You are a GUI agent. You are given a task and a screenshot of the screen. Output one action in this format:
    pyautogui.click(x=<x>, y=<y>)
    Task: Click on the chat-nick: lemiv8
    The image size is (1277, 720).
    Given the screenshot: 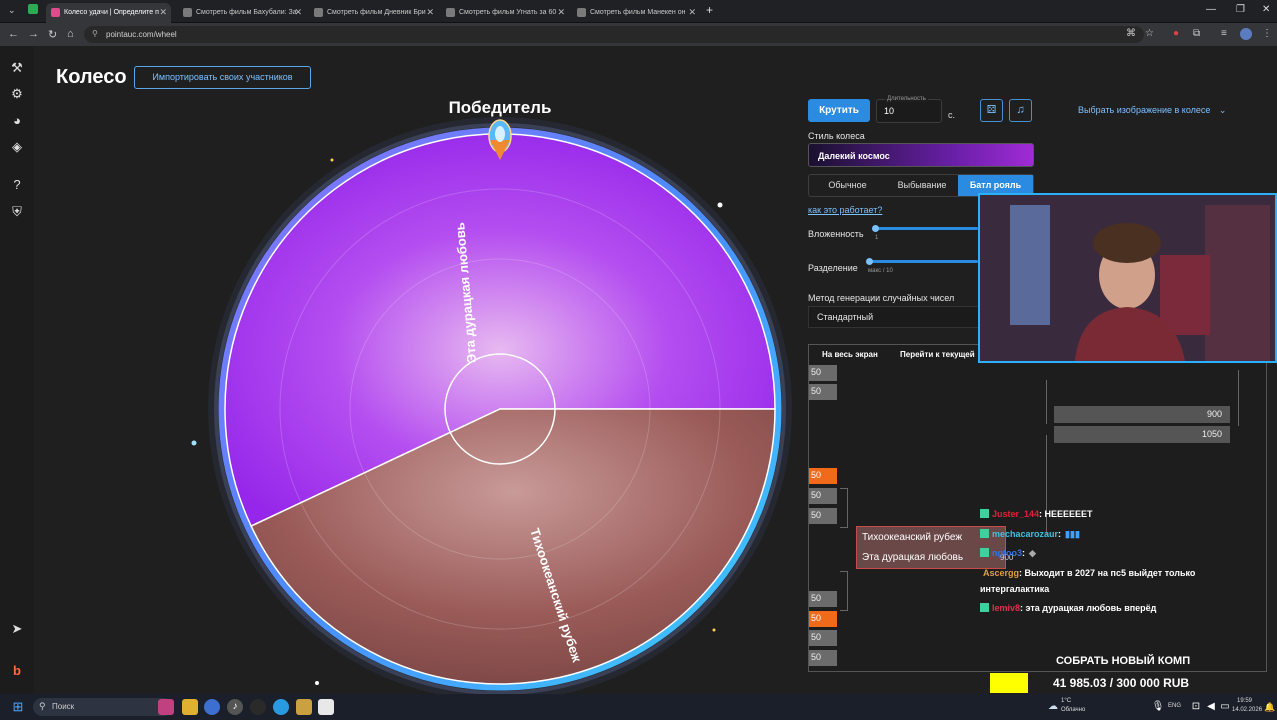 What is the action you would take?
    pyautogui.click(x=1006, y=608)
    